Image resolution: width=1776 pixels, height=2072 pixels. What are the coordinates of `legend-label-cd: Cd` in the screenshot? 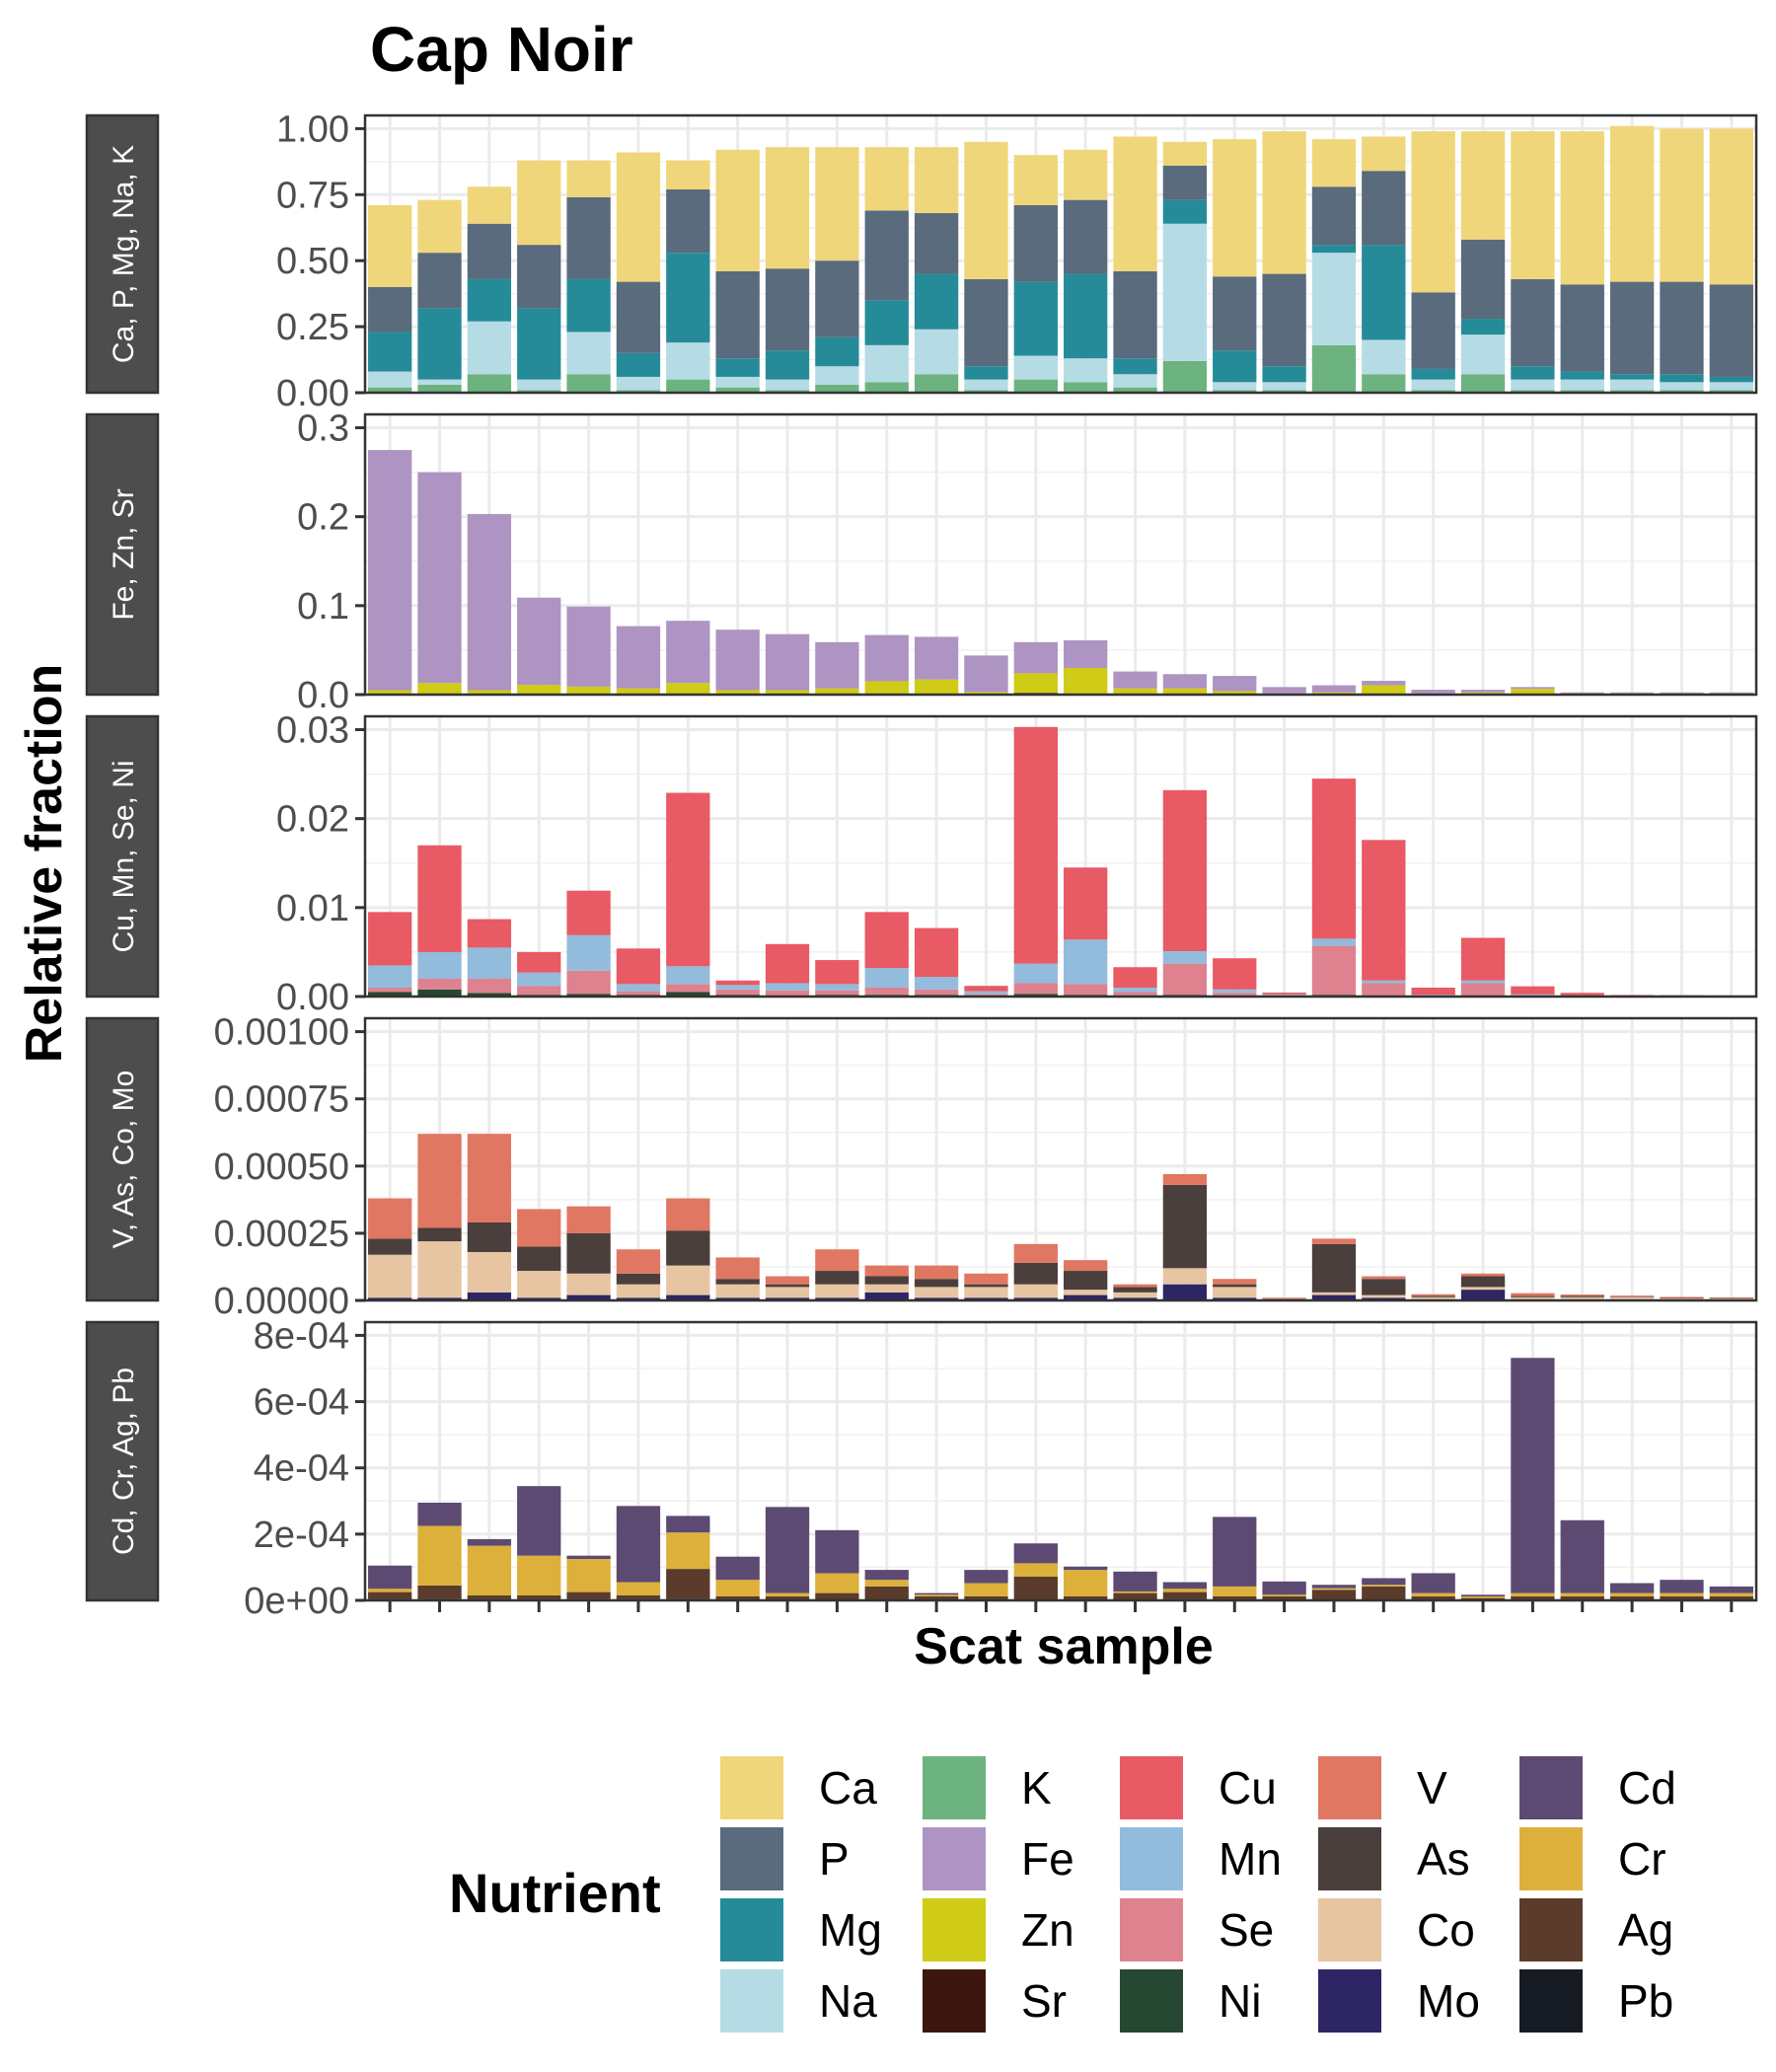 It's located at (1647, 1788).